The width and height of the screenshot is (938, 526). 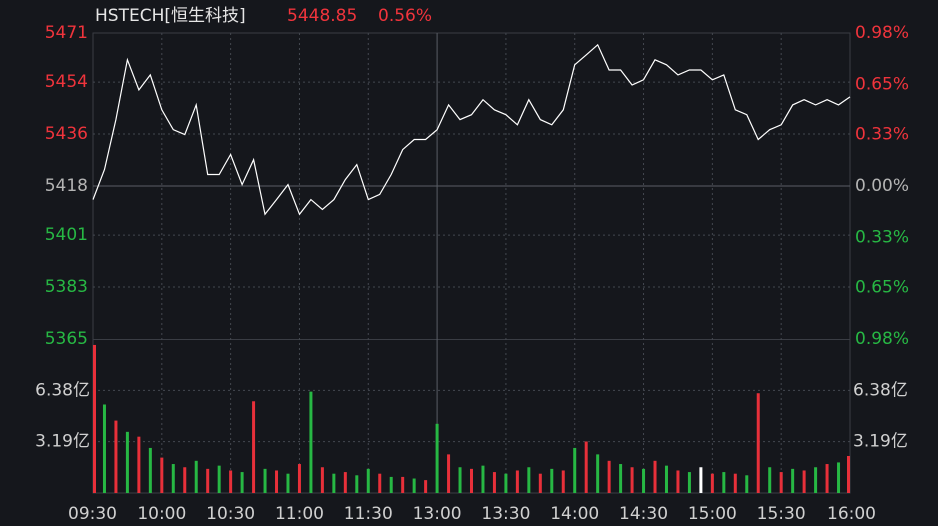 What do you see at coordinates (62, 390) in the screenshot?
I see `y-tick-label: 6.38亿` at bounding box center [62, 390].